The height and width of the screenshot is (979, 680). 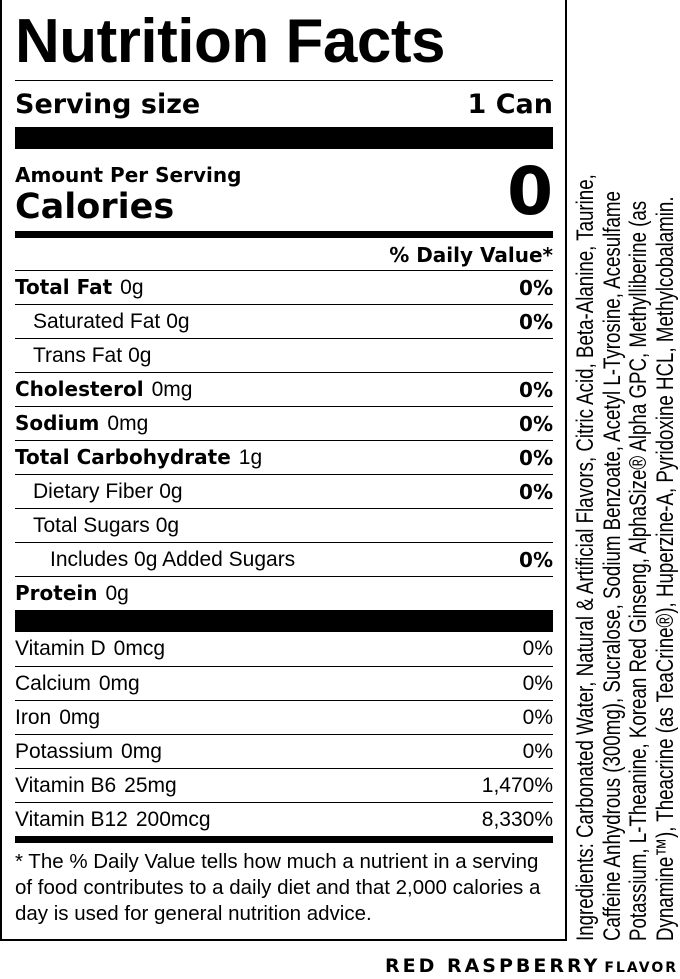 What do you see at coordinates (57, 423) in the screenshot?
I see `nutrient-name: Sodium` at bounding box center [57, 423].